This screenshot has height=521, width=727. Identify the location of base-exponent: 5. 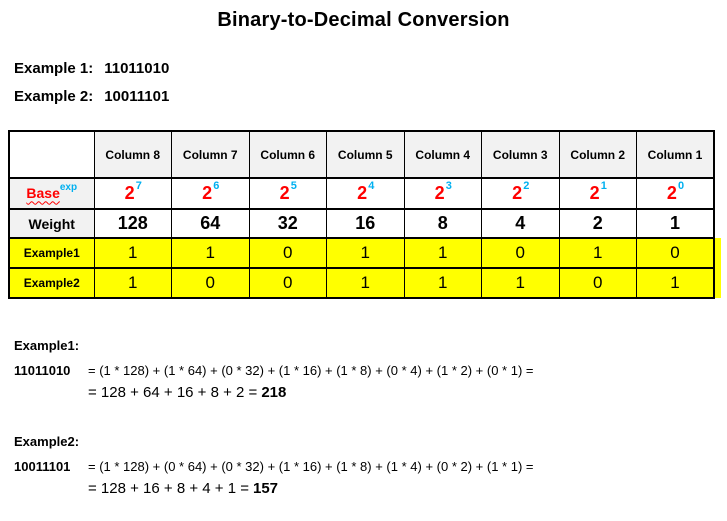
(293, 186).